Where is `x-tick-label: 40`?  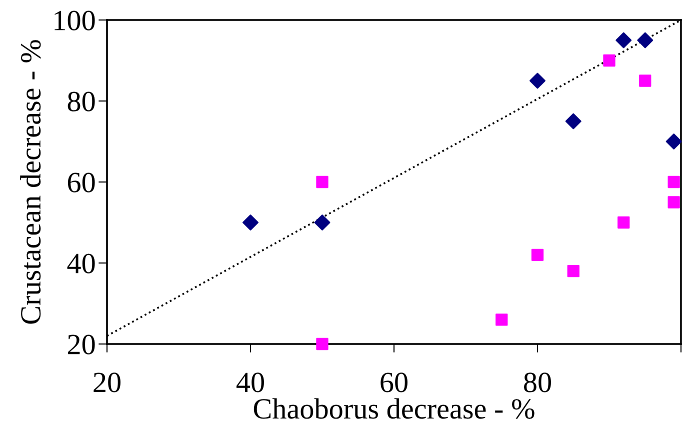 x-tick-label: 40 is located at coordinates (250, 382).